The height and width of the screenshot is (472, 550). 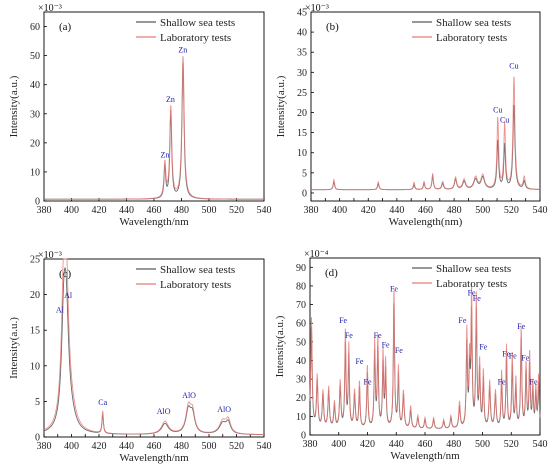 I want to click on panel-c-xtick-label: 440, so click(x=126, y=446).